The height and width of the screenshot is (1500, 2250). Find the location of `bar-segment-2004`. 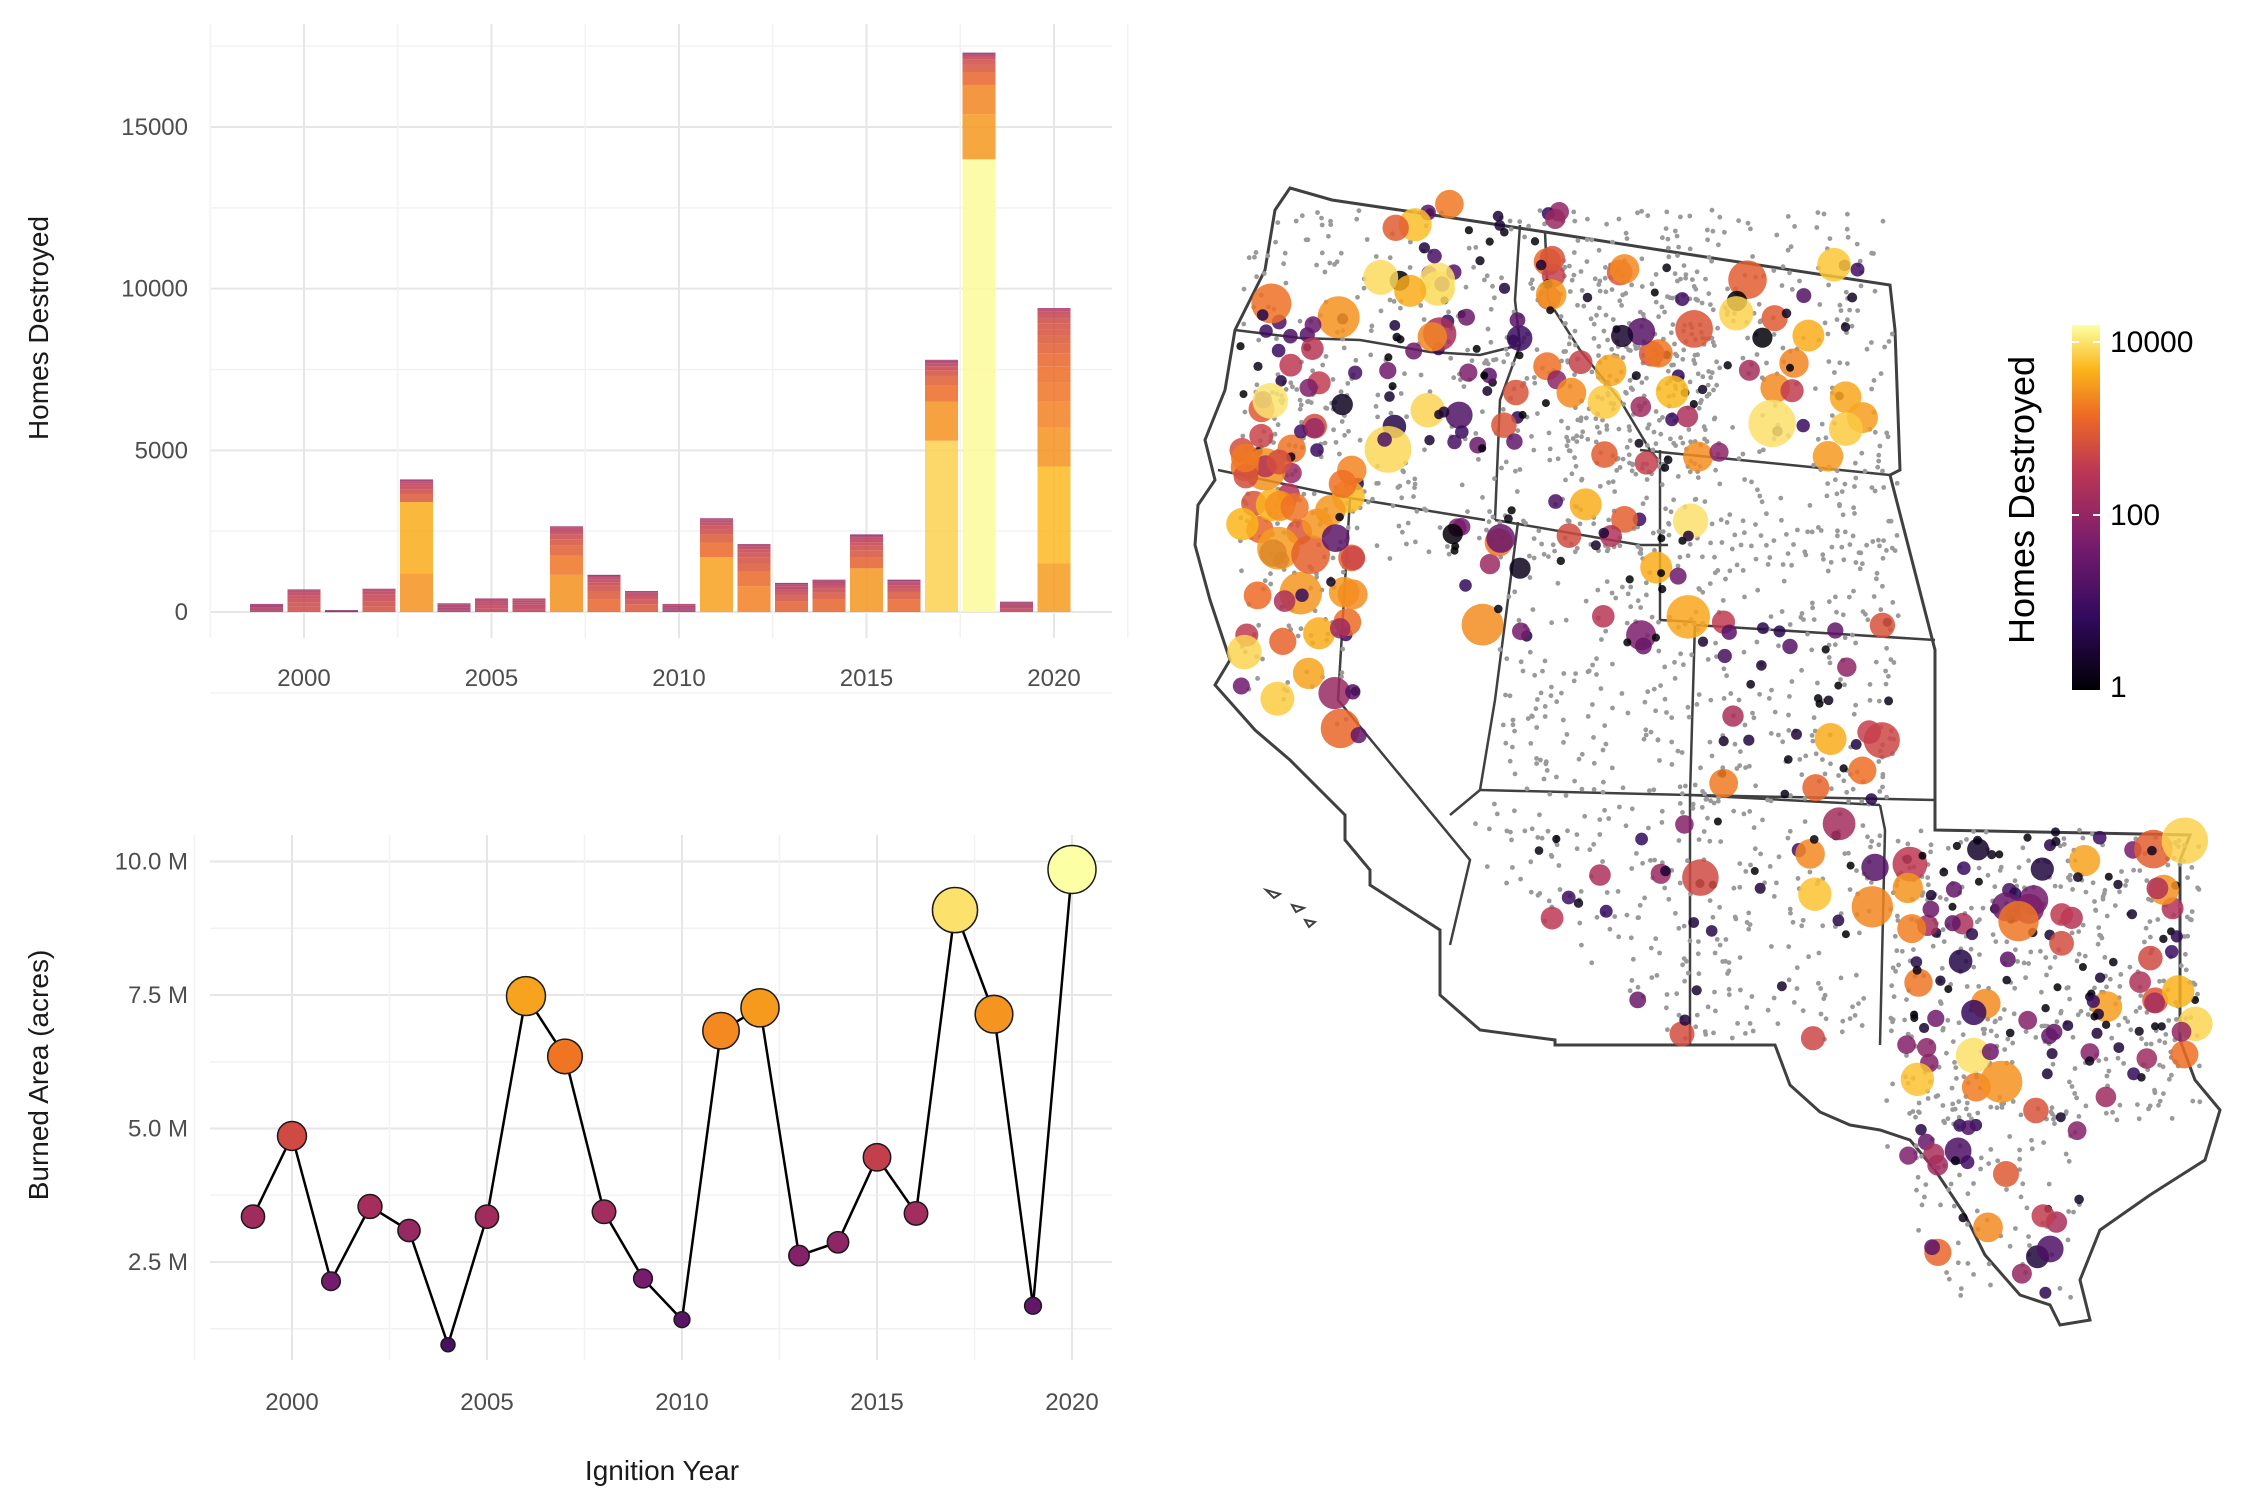

bar-segment-2004 is located at coordinates (454, 607).